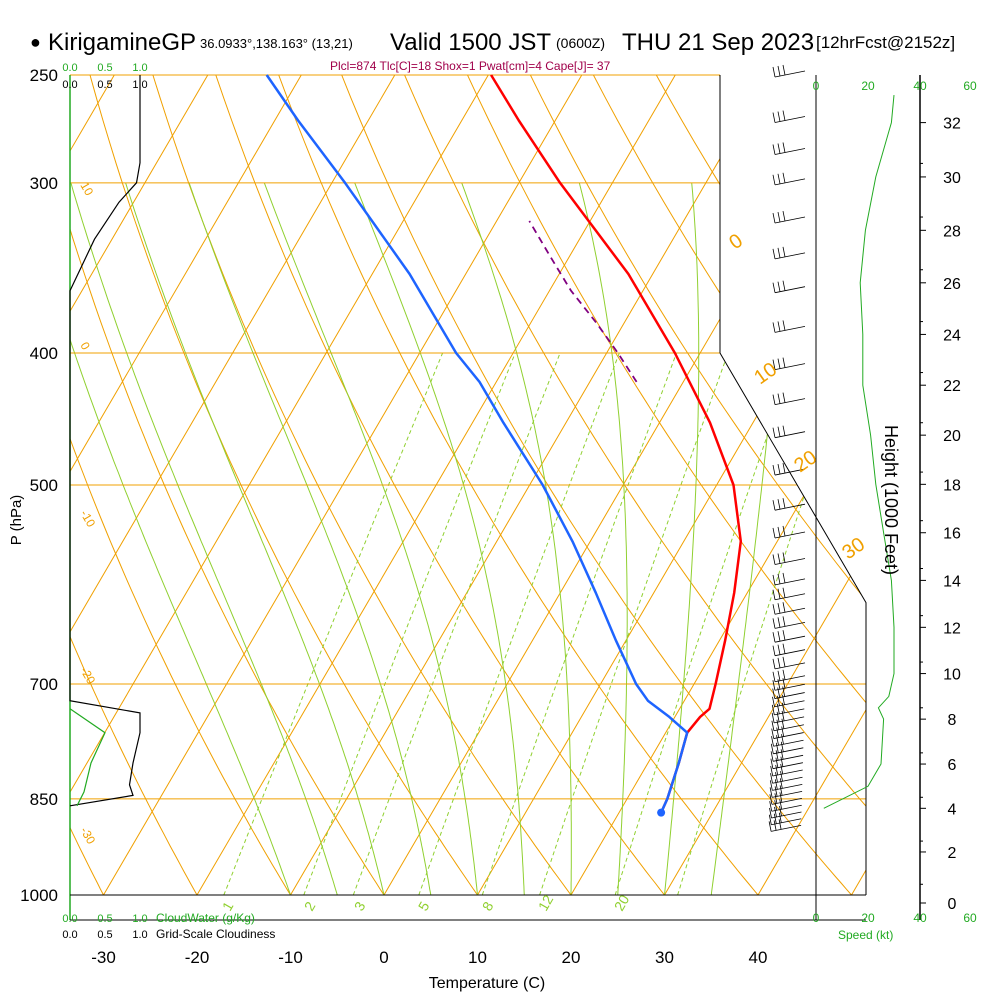 The width and height of the screenshot is (1000, 1000). Describe the element at coordinates (787, 448) in the screenshot. I see `wind-barbs` at that location.